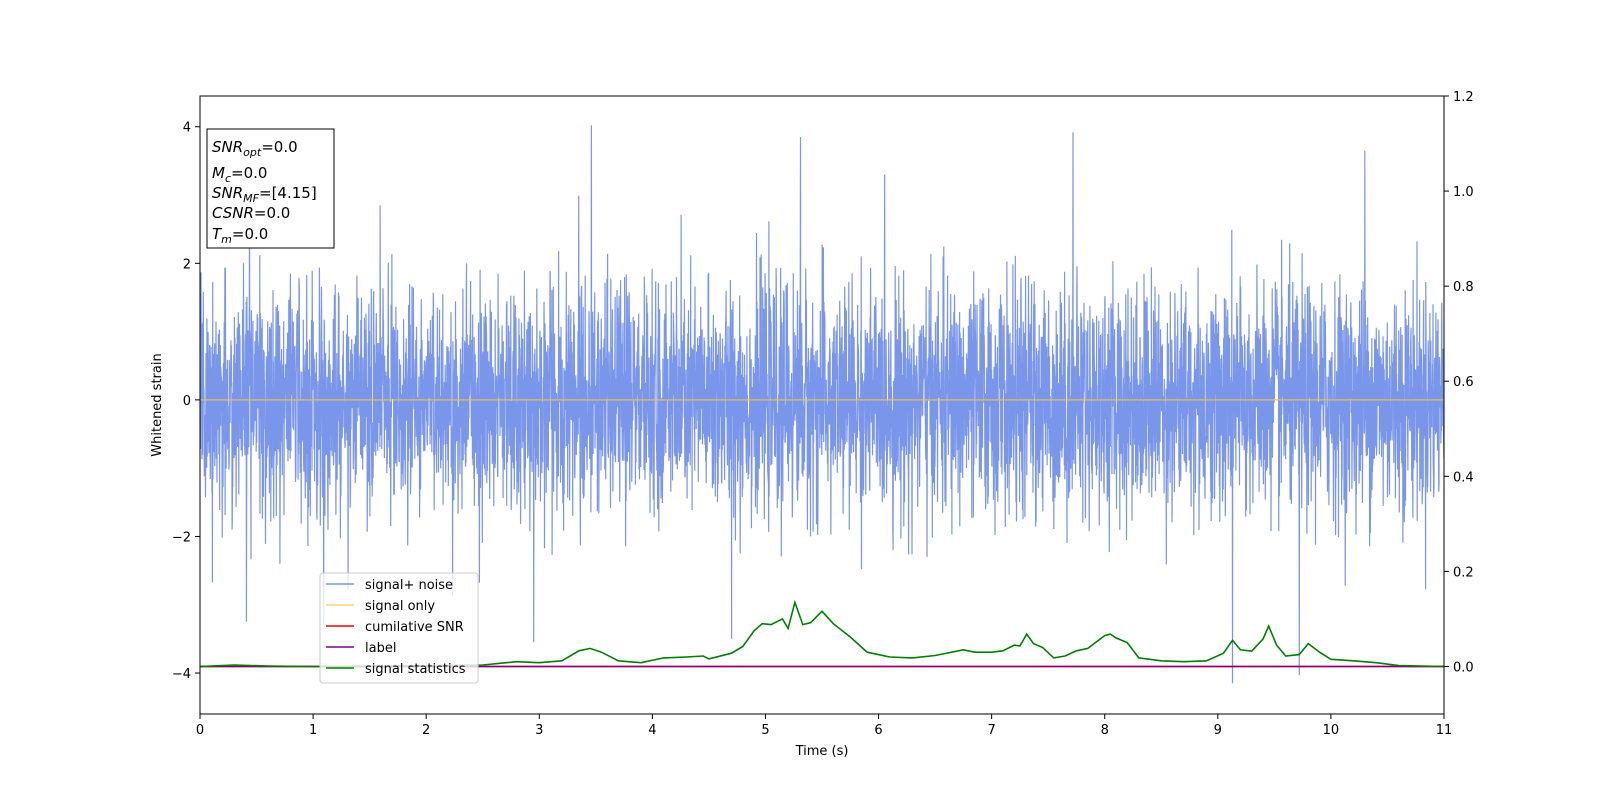 The image size is (1600, 800). Describe the element at coordinates (380, 648) in the screenshot. I see `legend-label-label: label` at that location.